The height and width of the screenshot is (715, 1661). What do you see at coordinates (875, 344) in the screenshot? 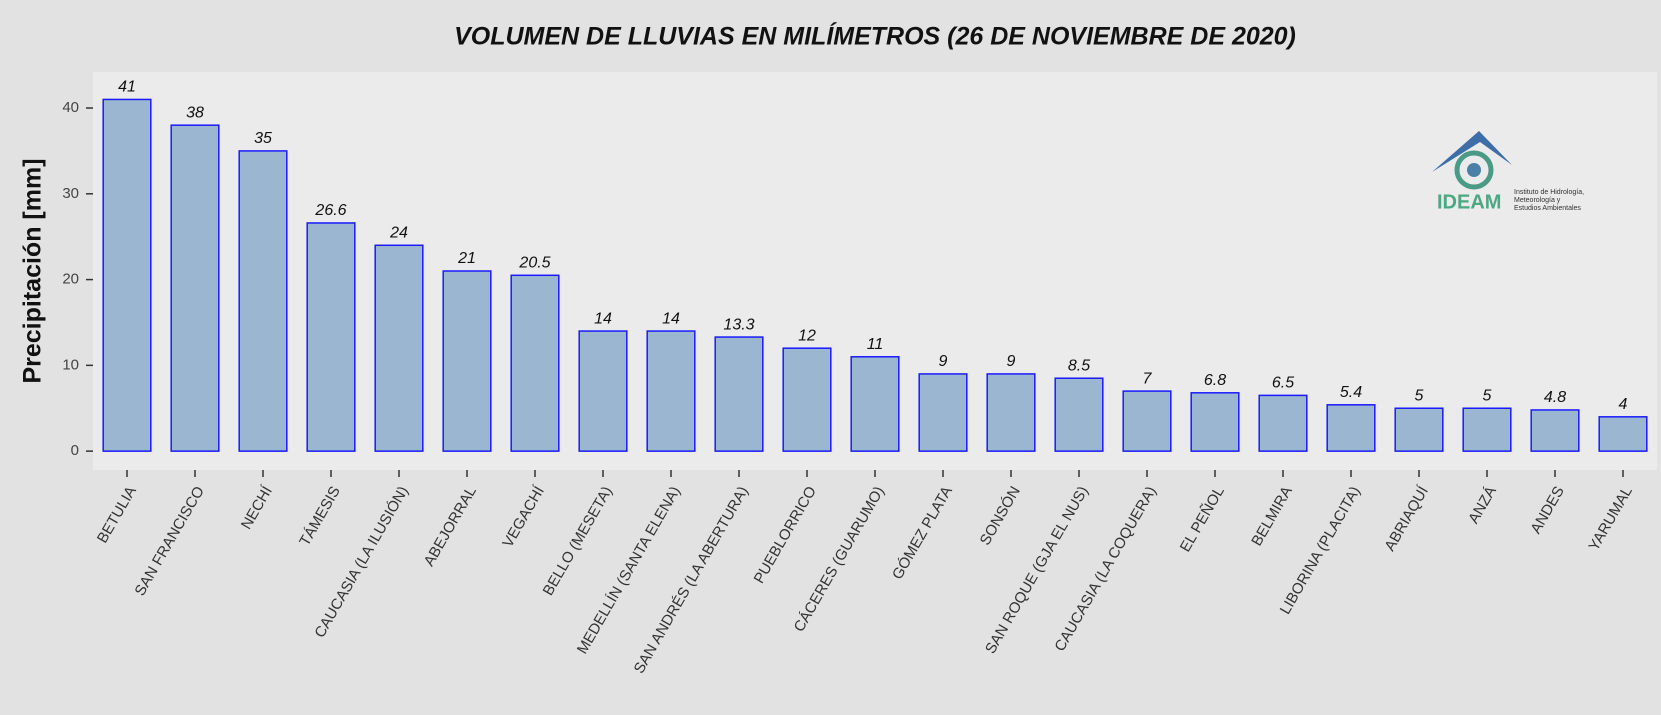
I see `value-label: 11` at bounding box center [875, 344].